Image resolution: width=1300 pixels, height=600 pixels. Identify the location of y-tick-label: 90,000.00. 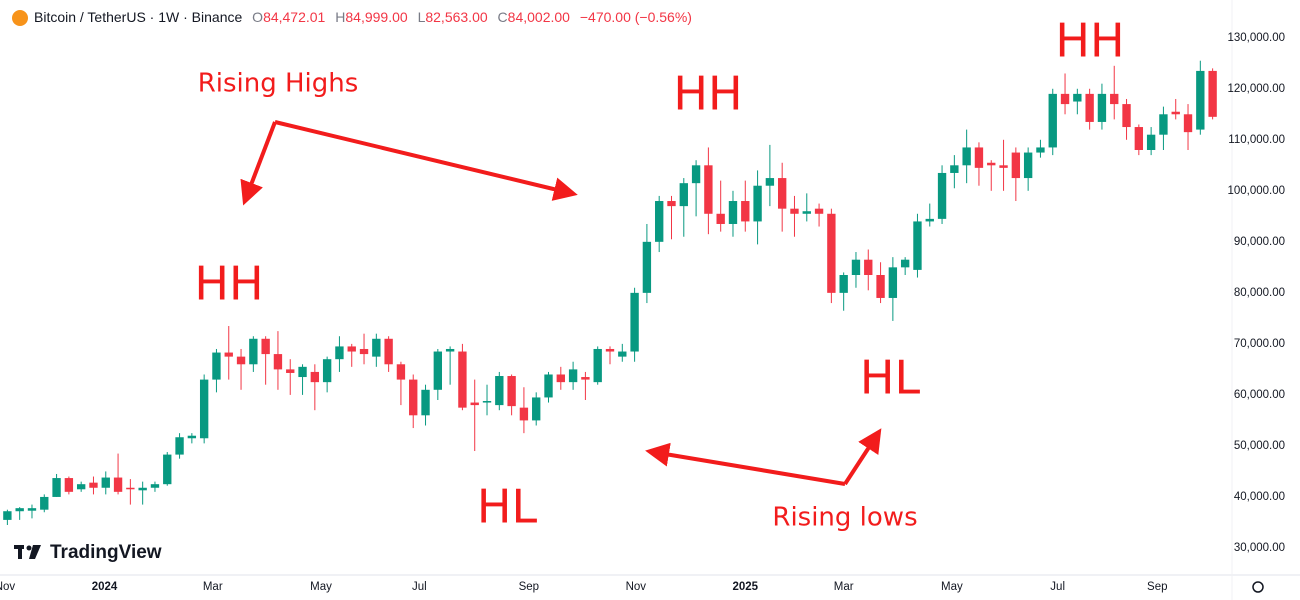
(1259, 242).